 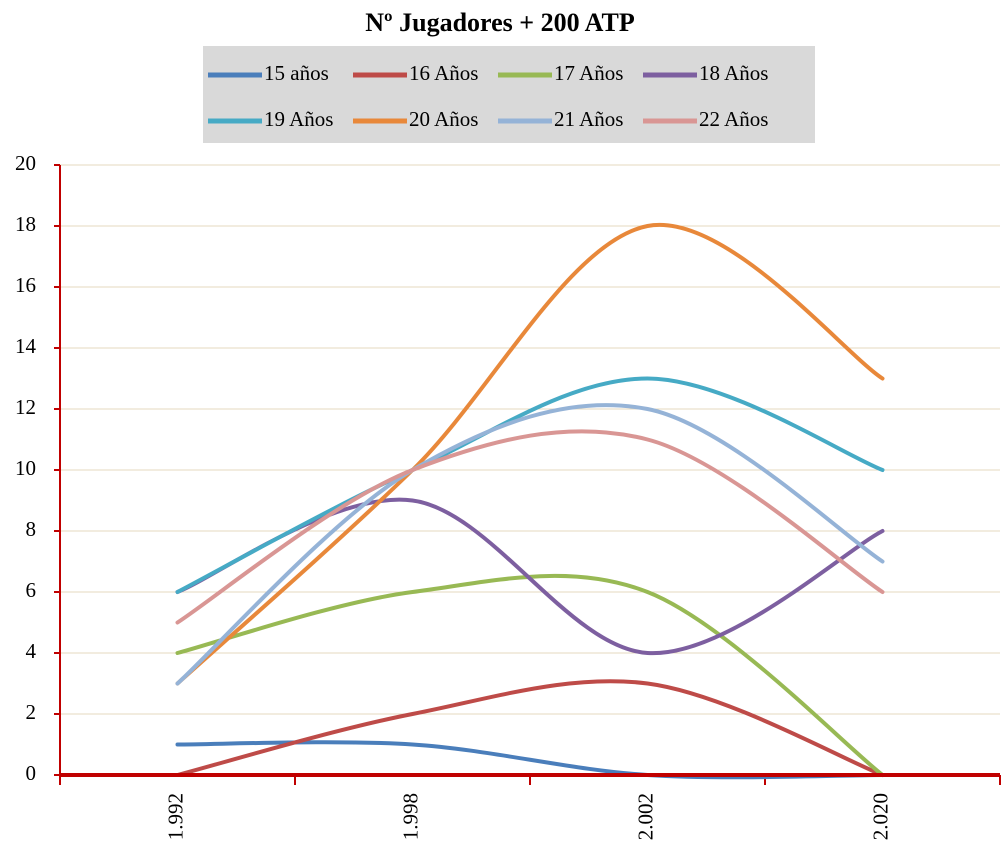 What do you see at coordinates (26, 346) in the screenshot?
I see `y-tick-label: 14` at bounding box center [26, 346].